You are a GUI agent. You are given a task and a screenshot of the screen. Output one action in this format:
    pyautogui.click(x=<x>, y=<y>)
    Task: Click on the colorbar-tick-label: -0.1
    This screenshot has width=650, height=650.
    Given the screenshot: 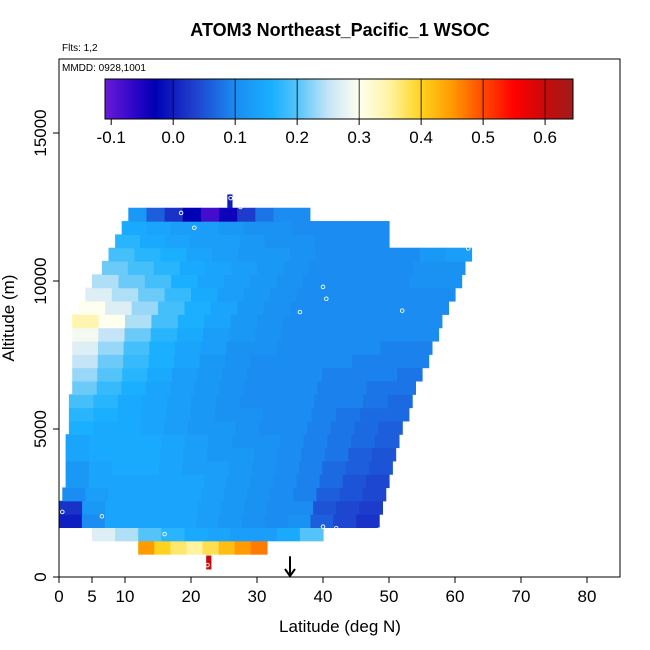 What is the action you would take?
    pyautogui.click(x=111, y=137)
    